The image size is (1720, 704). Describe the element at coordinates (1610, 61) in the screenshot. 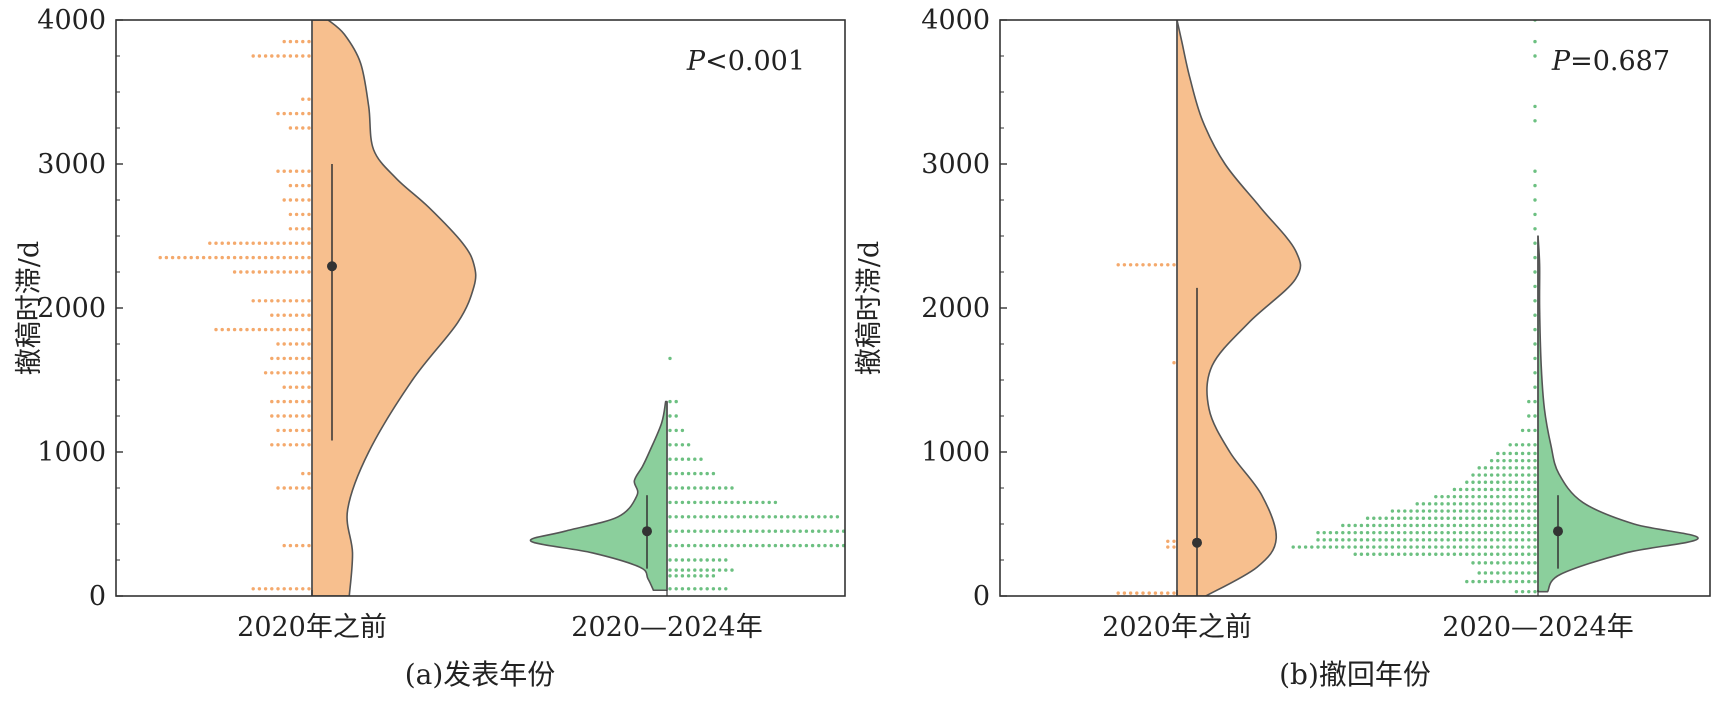

I see `p-value-annotation: P=0.687` at that location.